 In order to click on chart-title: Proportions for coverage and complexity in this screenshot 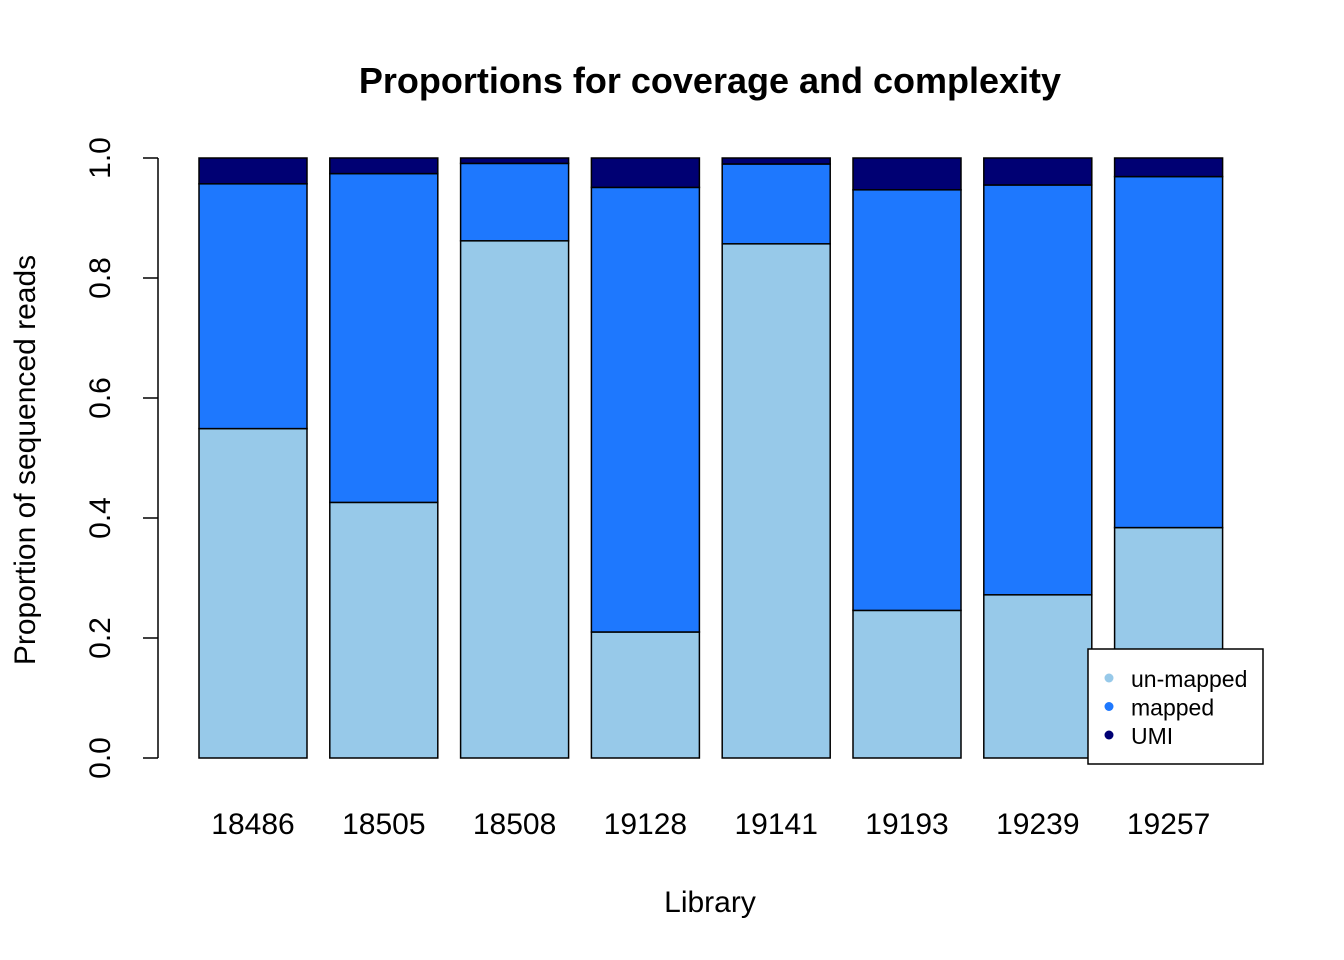, I will do `click(710, 80)`.